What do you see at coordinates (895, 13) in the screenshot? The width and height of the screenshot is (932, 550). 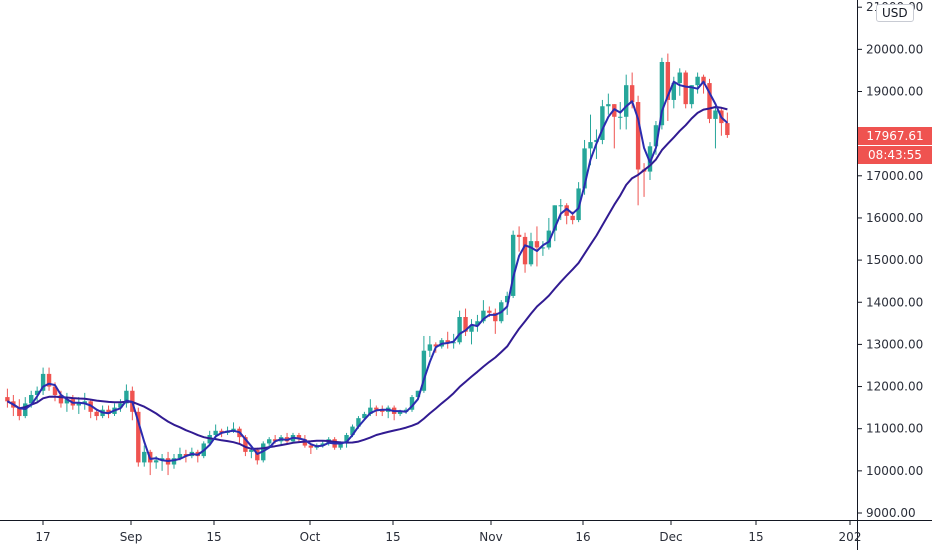 I see `currency-button: USD` at bounding box center [895, 13].